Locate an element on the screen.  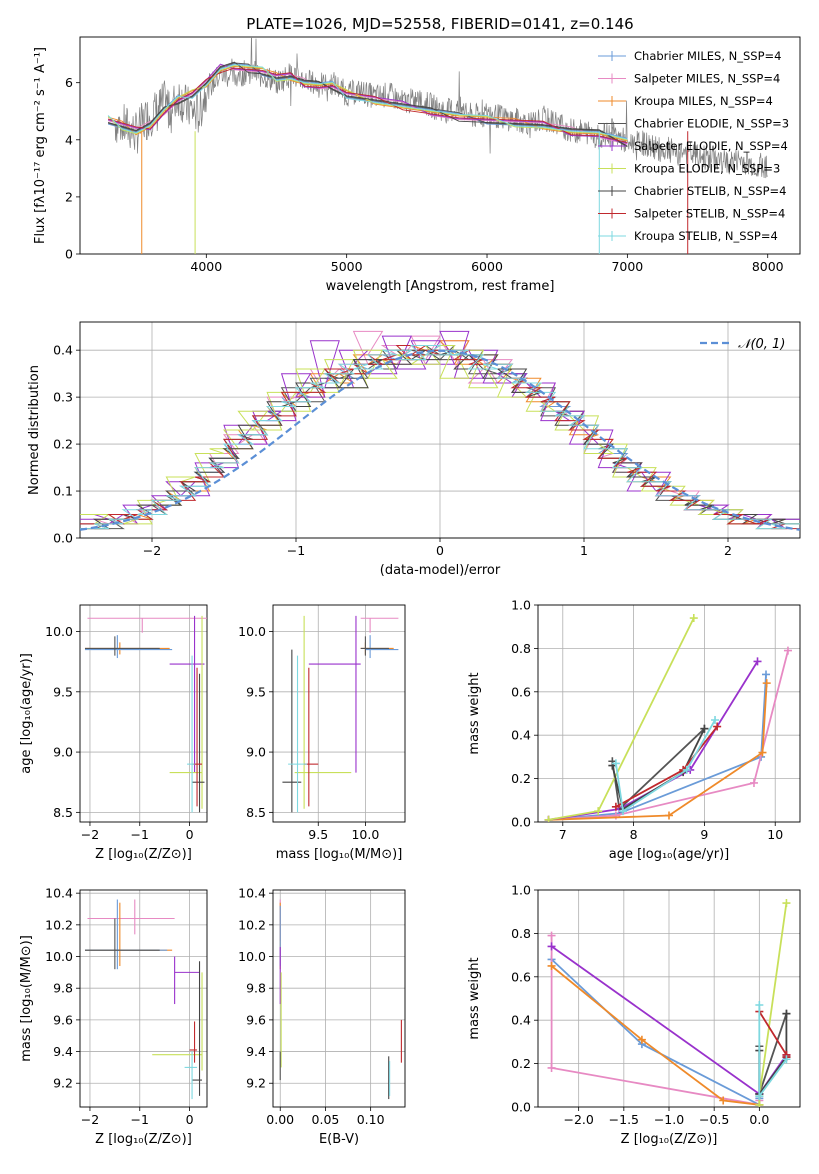
x-tick-label: −0.5 is located at coordinates (714, 1119).